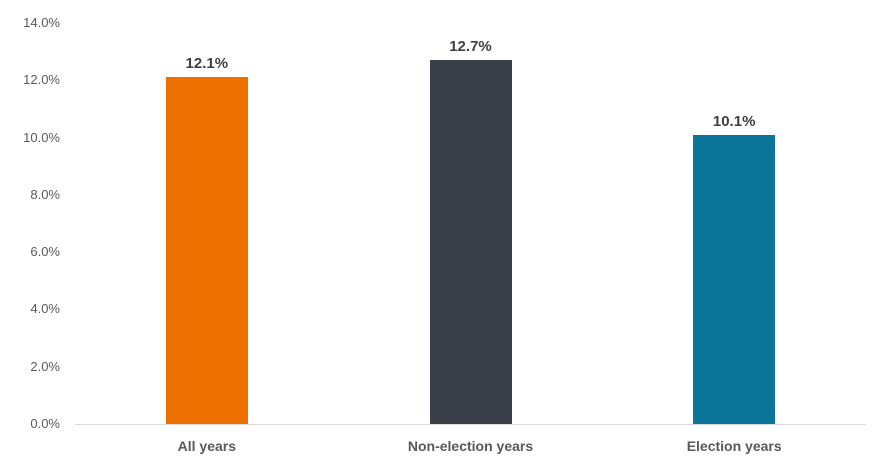 The width and height of the screenshot is (874, 465). Describe the element at coordinates (45, 309) in the screenshot. I see `y-axis-tick-label: 4.0%` at that location.